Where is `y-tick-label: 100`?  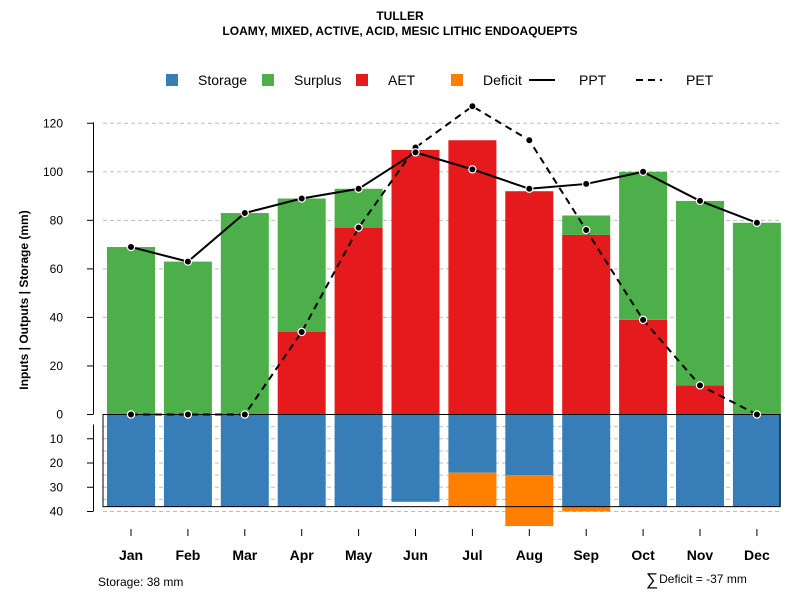 y-tick-label: 100 is located at coordinates (53, 172).